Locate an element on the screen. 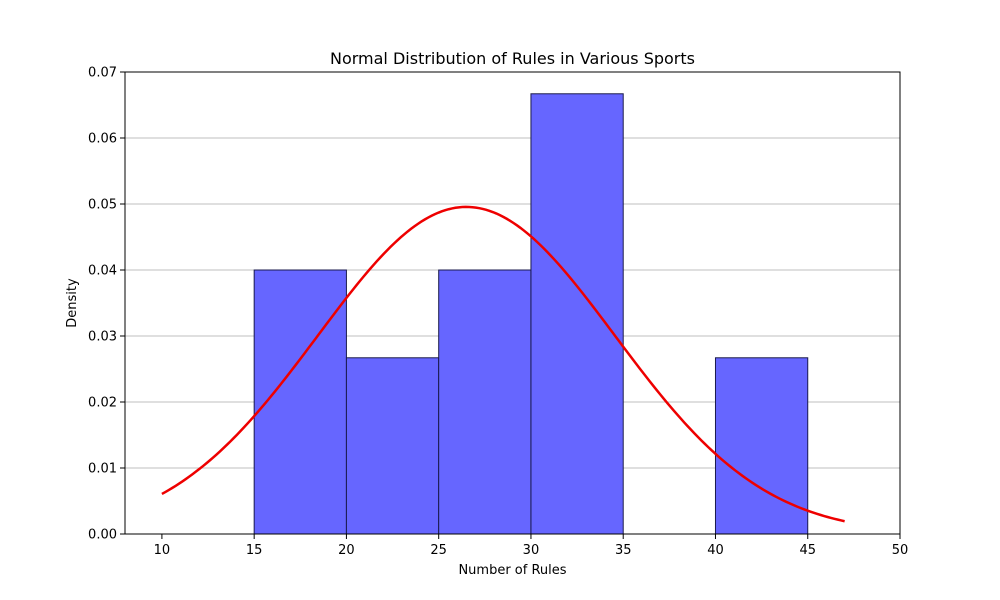 The width and height of the screenshot is (1000, 600). x-tick-label: 45 is located at coordinates (807, 550).